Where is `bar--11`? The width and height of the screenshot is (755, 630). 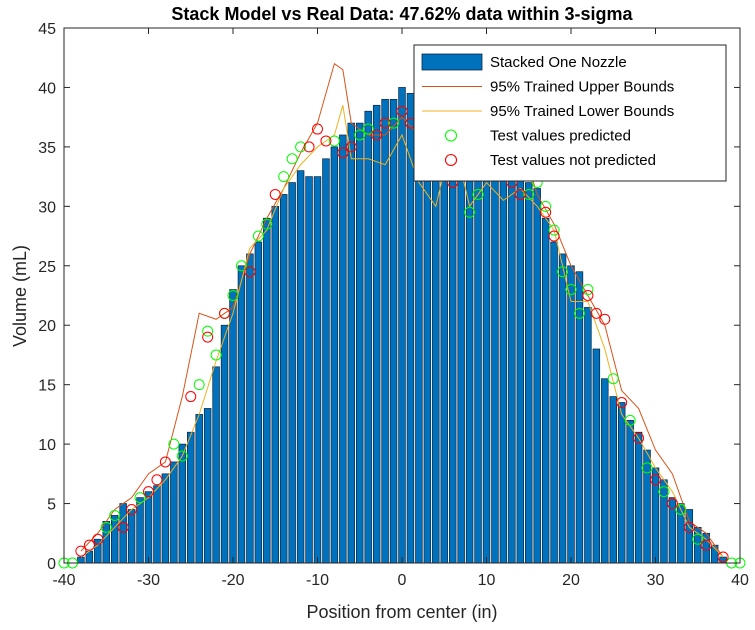
bar--11 is located at coordinates (309, 370).